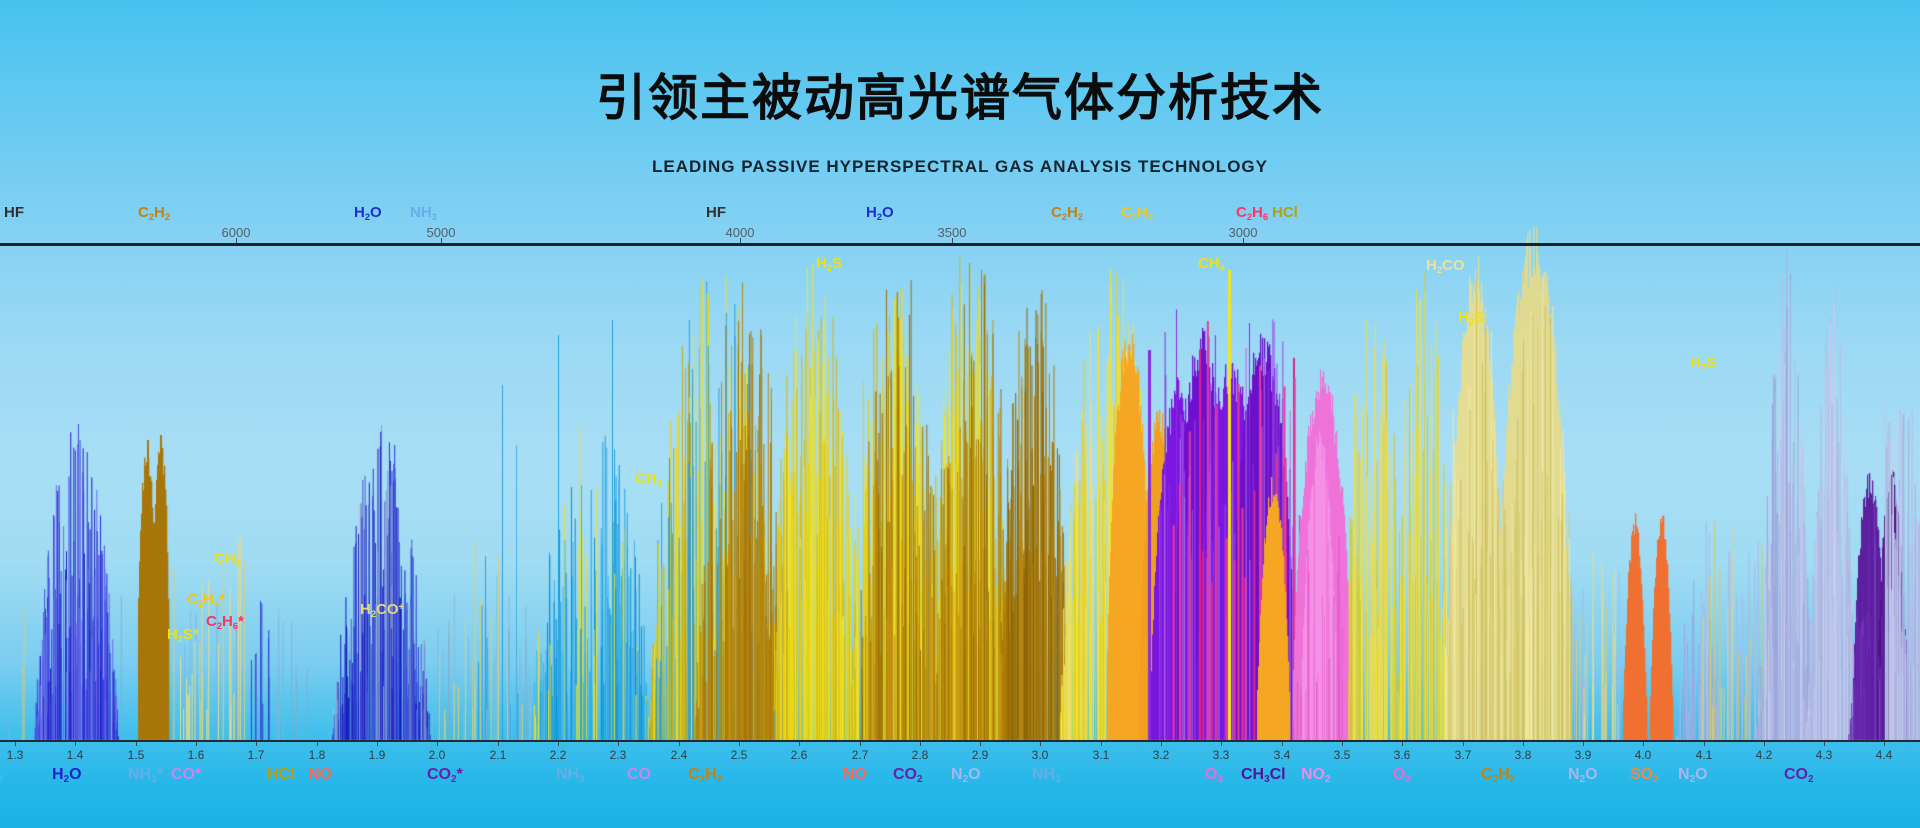 Image resolution: width=1920 pixels, height=828 pixels. I want to click on wavelength-tick-label: 4.3, so click(1824, 755).